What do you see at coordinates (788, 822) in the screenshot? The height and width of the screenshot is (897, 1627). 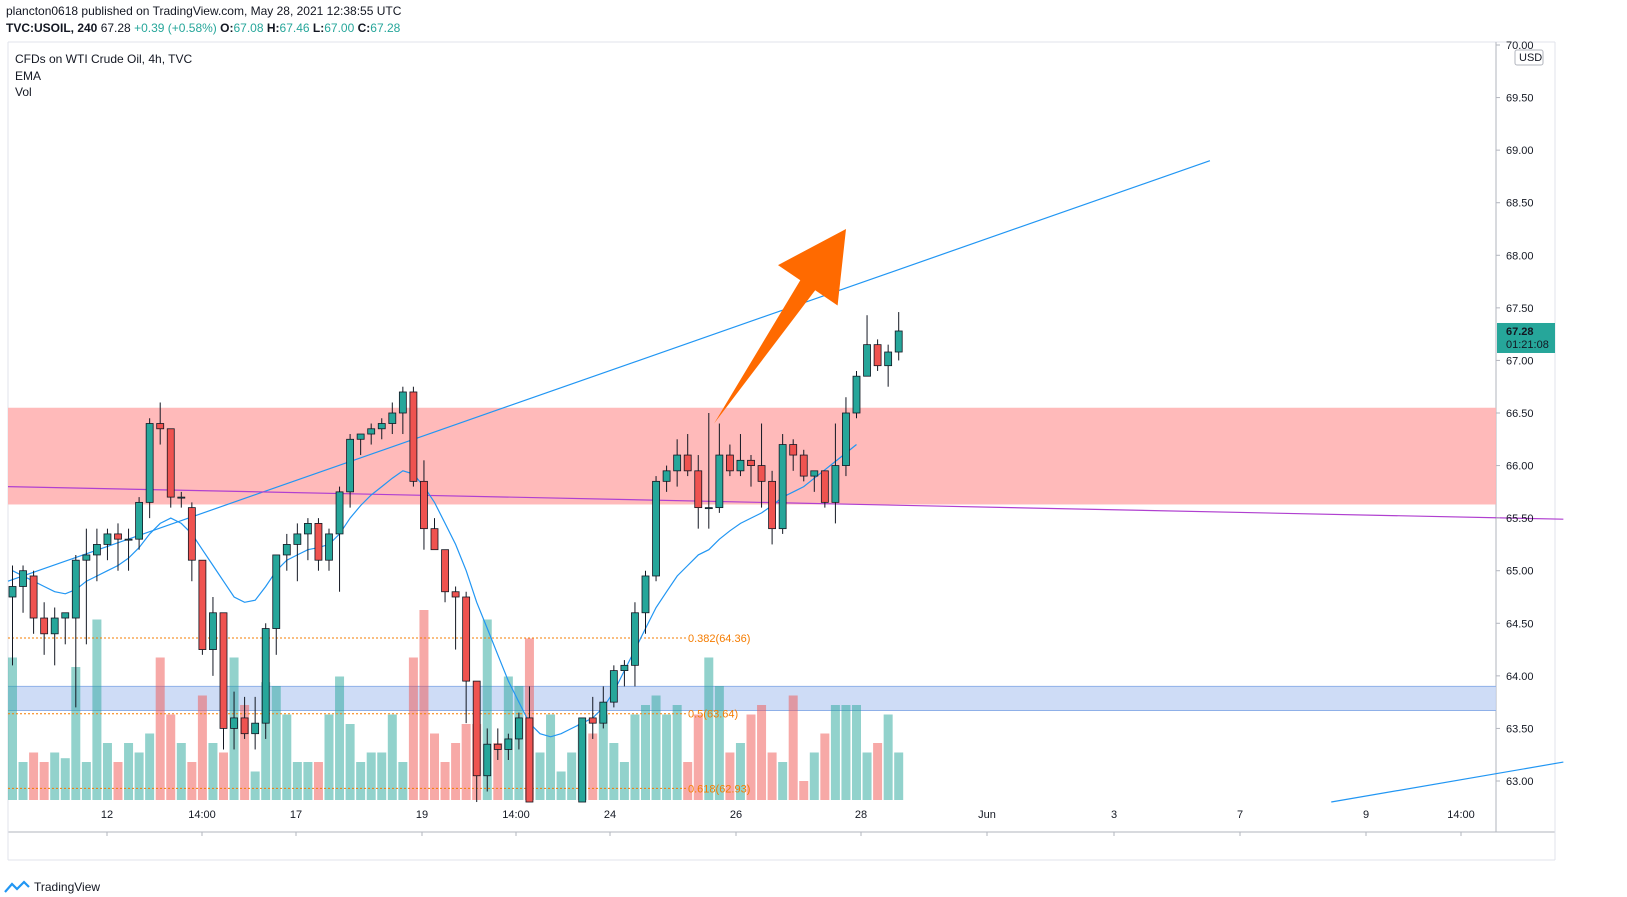 I see `time-axis: 12 14:00 17 19 14:00 24 26 28 Jun 3 7 9 14:00` at bounding box center [788, 822].